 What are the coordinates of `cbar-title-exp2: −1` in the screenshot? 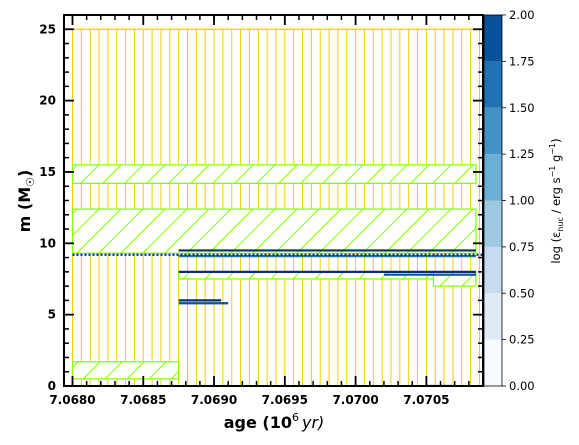 It's located at (552, 149).